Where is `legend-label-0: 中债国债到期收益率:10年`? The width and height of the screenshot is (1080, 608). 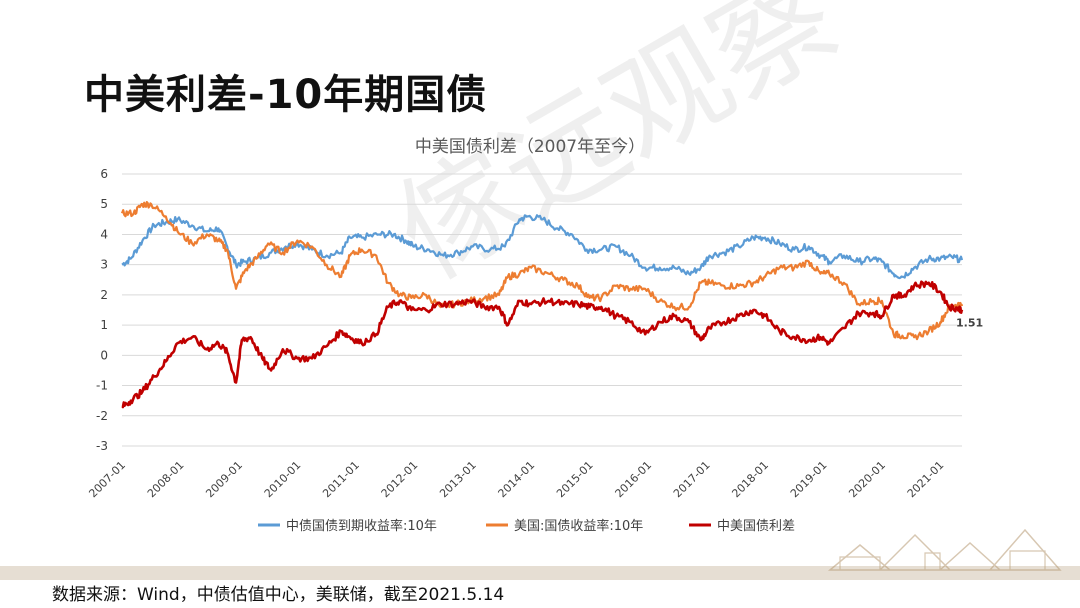
legend-label-0: 中债国债到期收益率:10年 is located at coordinates (361, 526).